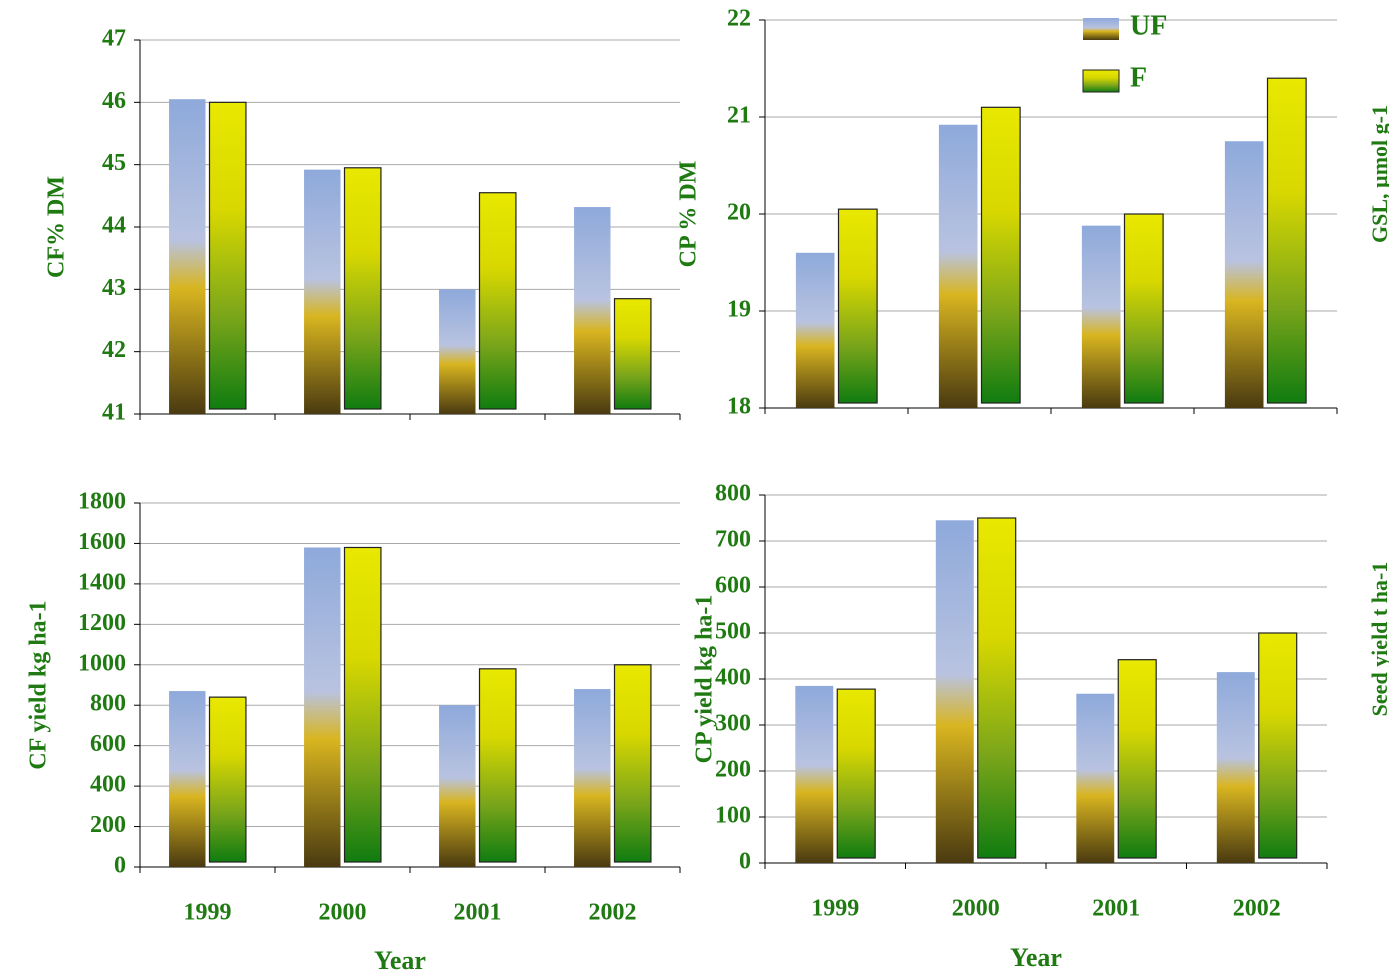 Image resolution: width=1389 pixels, height=977 pixels. I want to click on y-tick-label: 1200, so click(102, 623).